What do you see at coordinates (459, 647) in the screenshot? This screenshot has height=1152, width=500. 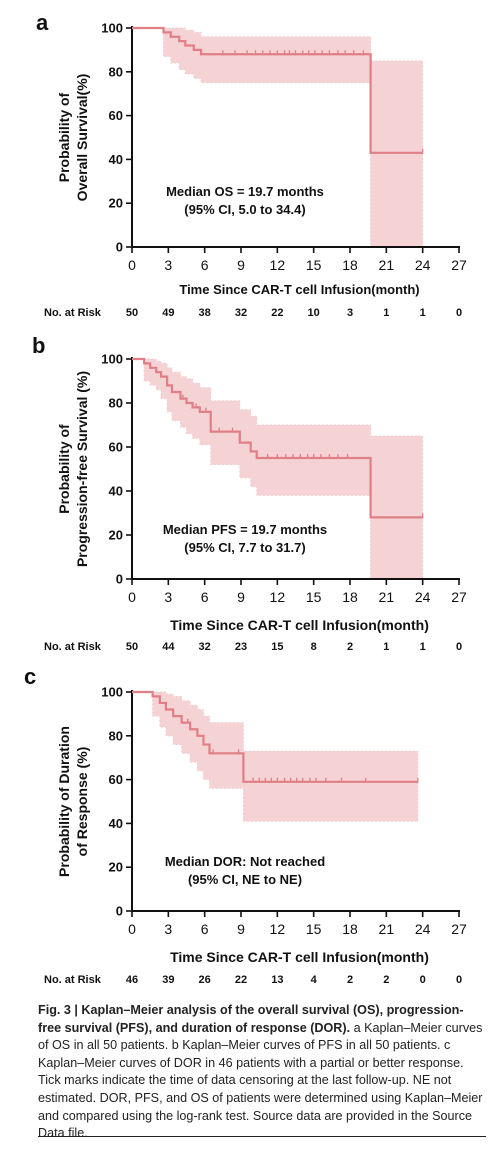 I see `risk-count-b: 0` at bounding box center [459, 647].